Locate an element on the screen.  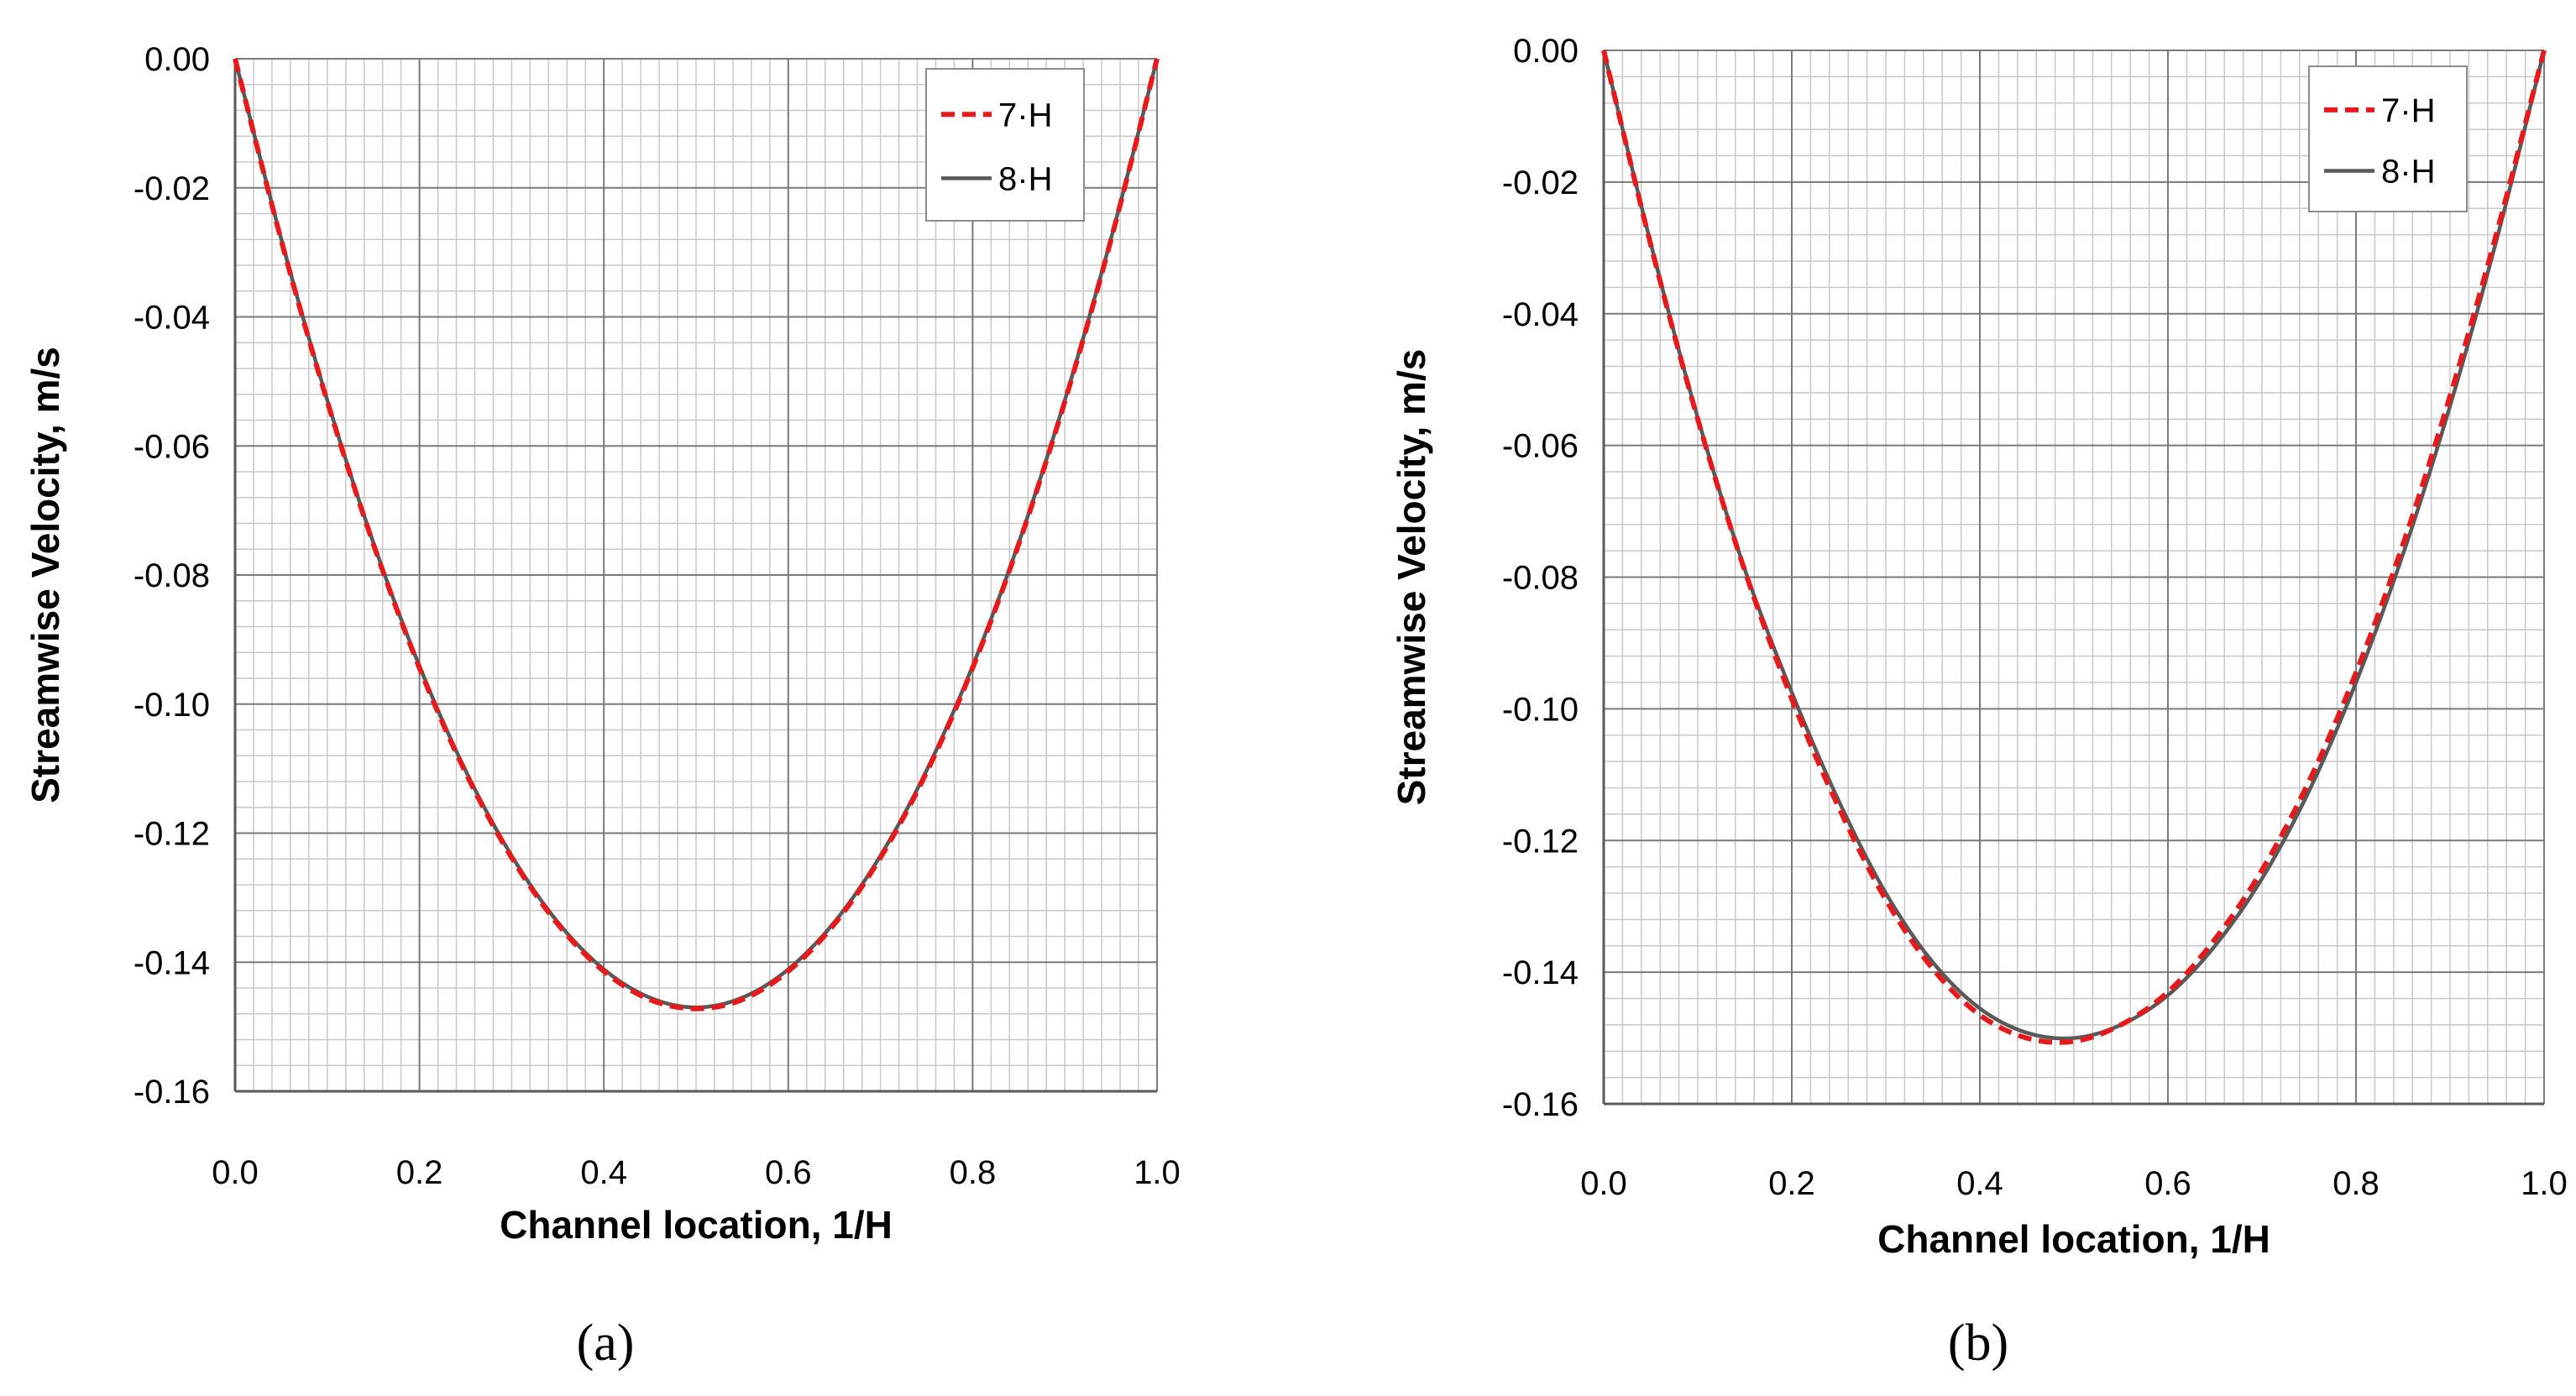
panel-label-a: (a) is located at coordinates (606, 1343).